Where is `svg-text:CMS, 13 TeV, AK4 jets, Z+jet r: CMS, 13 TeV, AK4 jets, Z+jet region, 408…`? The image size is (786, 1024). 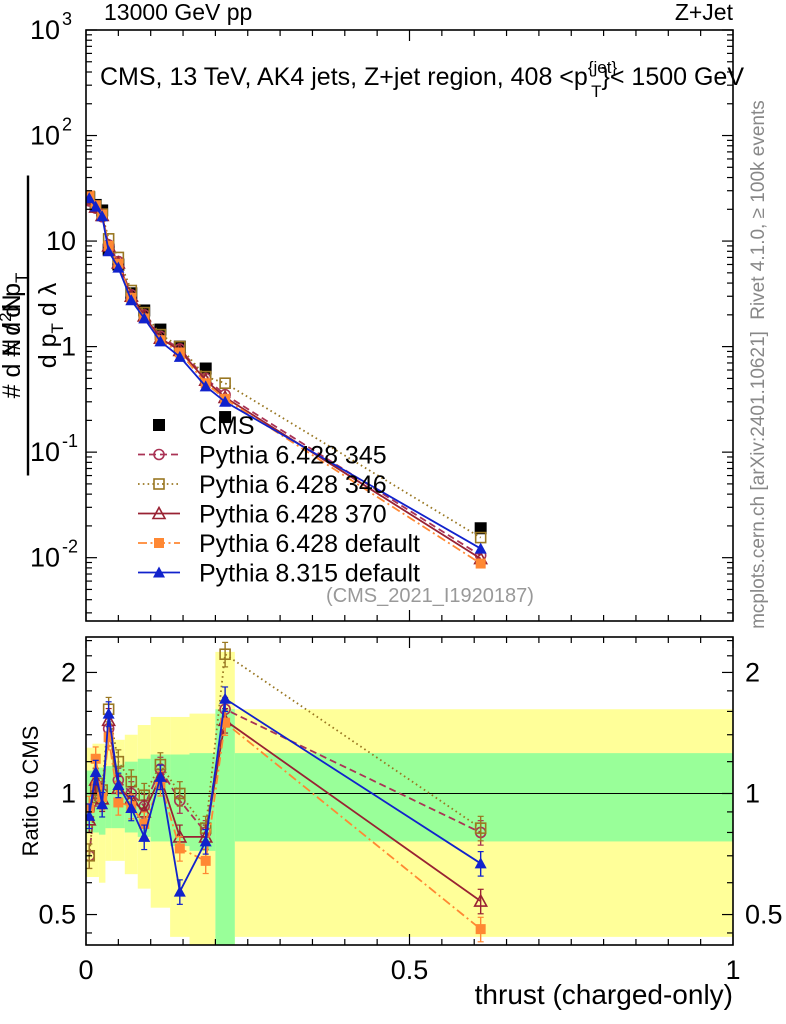 svg-text:CMS, 13 TeV, AK4 jets, Z+jet r: CMS, 13 TeV, AK4 jets, Z+jet region, 408… is located at coordinates (422, 79).